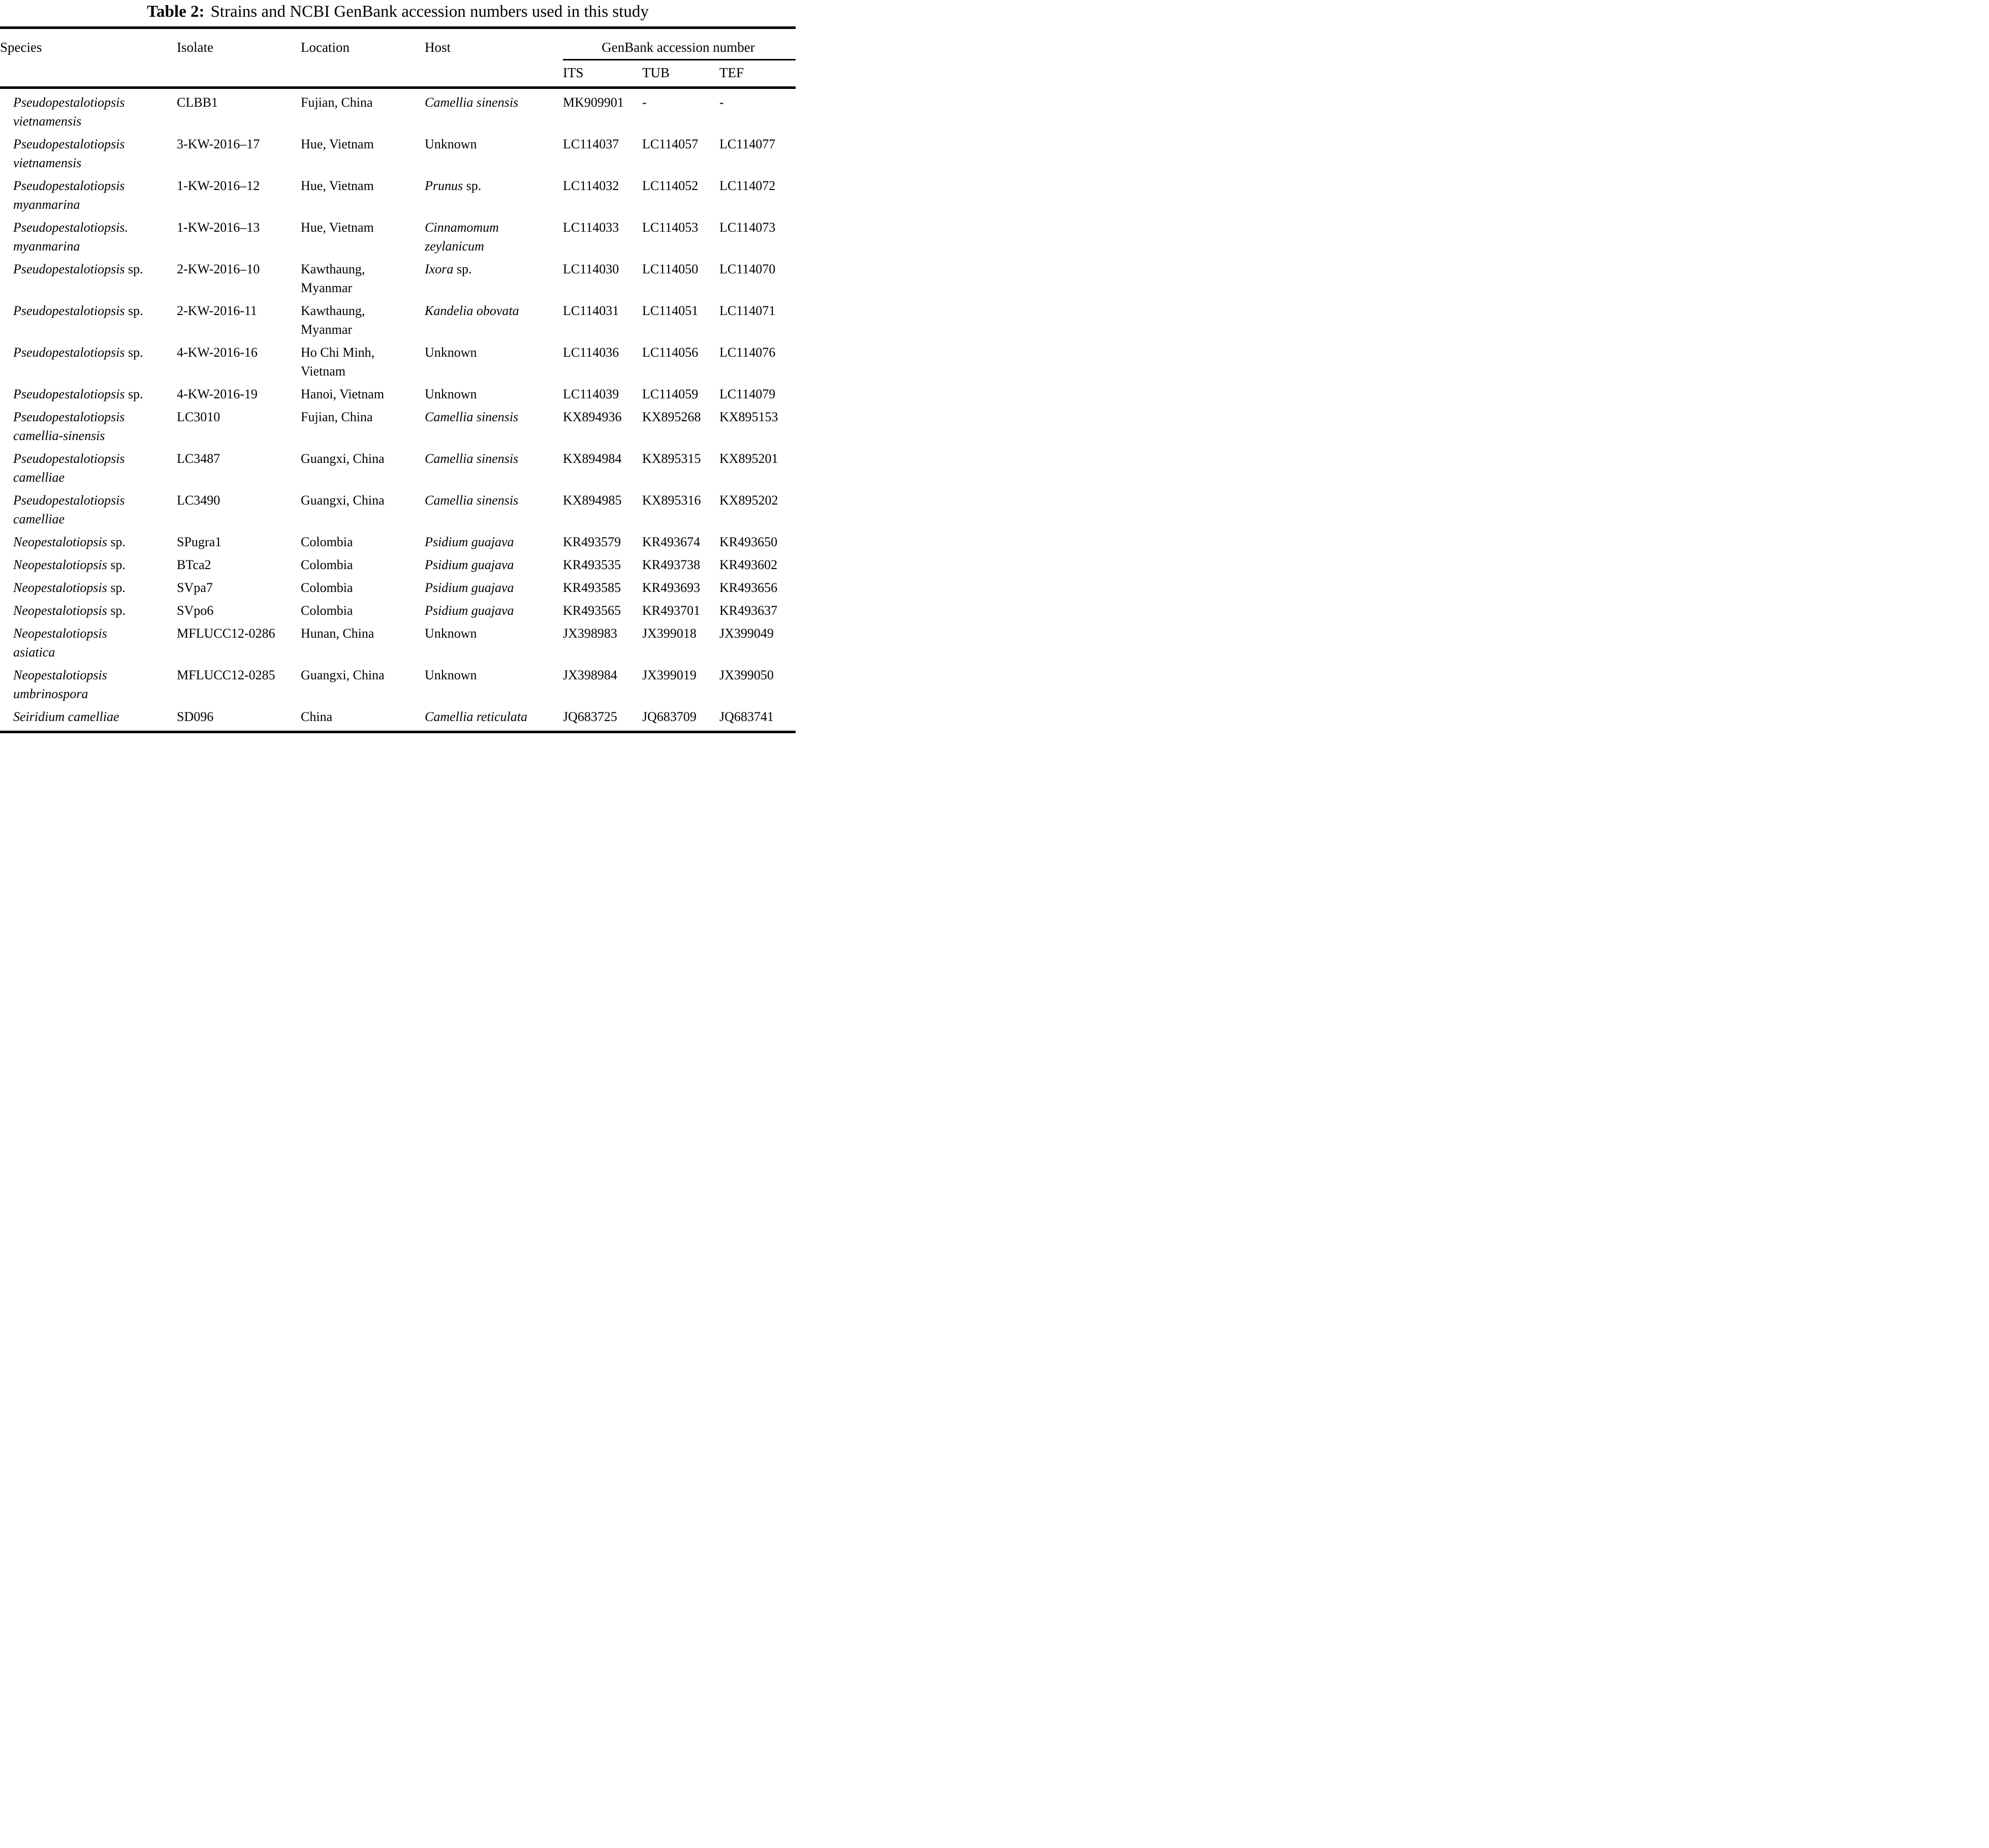  I want to click on cell-isolate: 4-KW-2016-16, so click(239, 360).